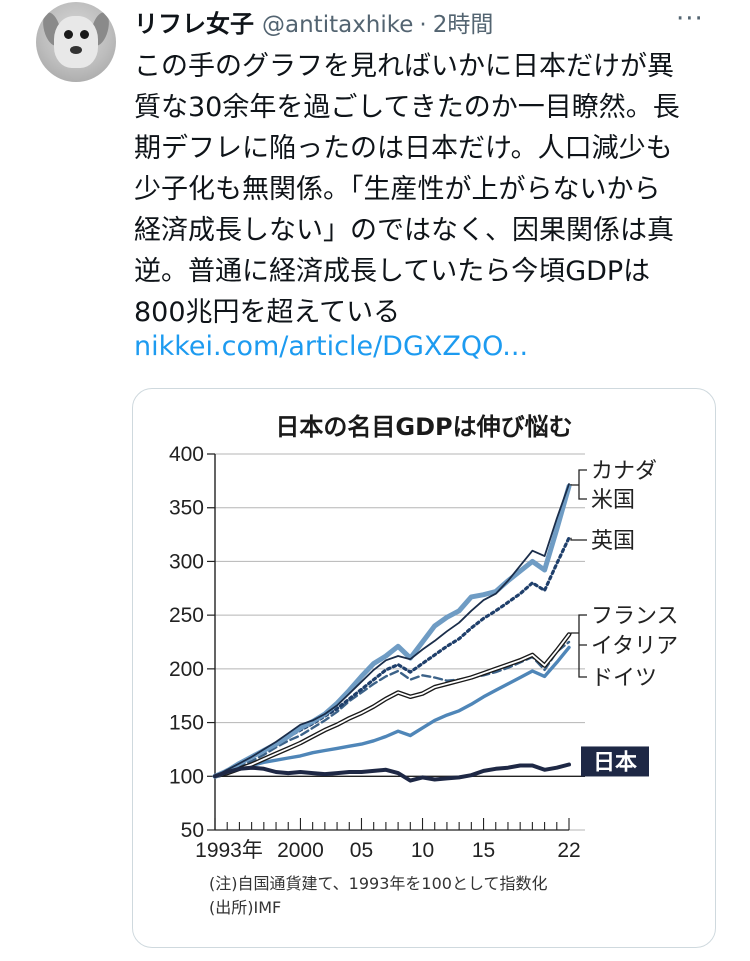 This screenshot has width=750, height=961. What do you see at coordinates (267, 312) in the screenshot?
I see `tweet-line: 800兆円を超えている` at bounding box center [267, 312].